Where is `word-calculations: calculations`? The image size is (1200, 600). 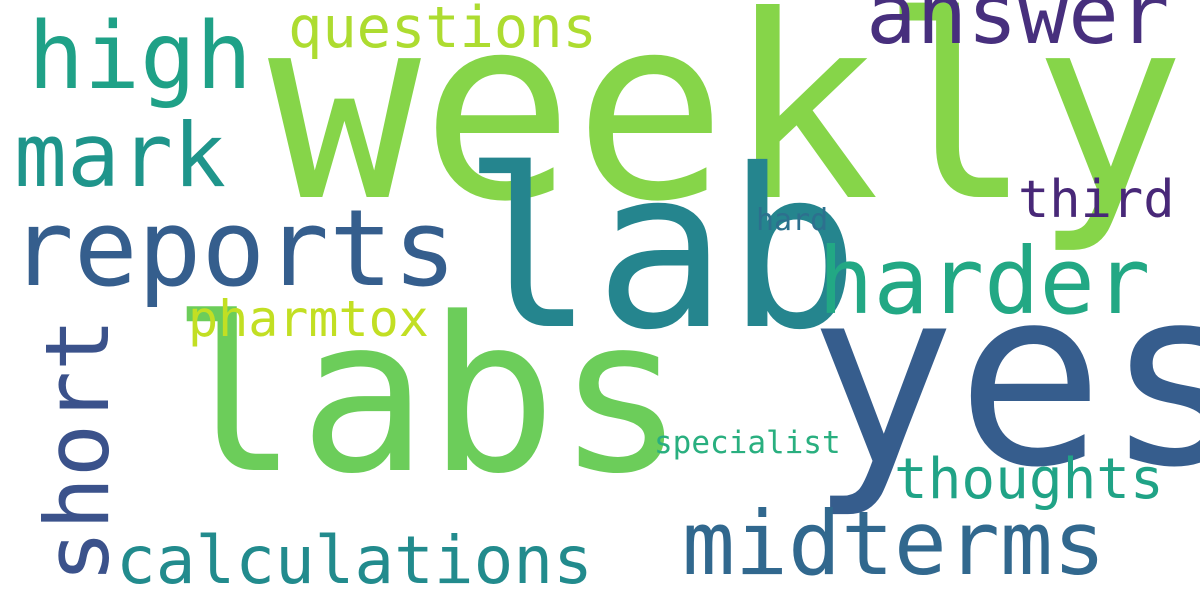 word-calculations: calculations is located at coordinates (354, 560).